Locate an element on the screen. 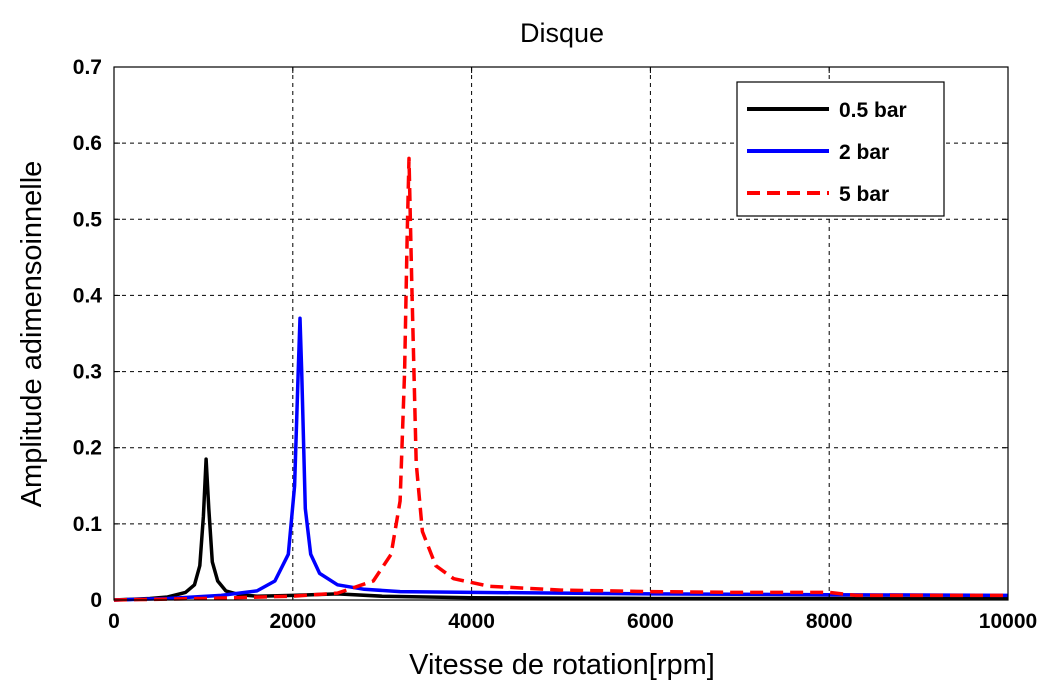 The width and height of the screenshot is (1053, 683). chart-title: Disque is located at coordinates (562, 33).